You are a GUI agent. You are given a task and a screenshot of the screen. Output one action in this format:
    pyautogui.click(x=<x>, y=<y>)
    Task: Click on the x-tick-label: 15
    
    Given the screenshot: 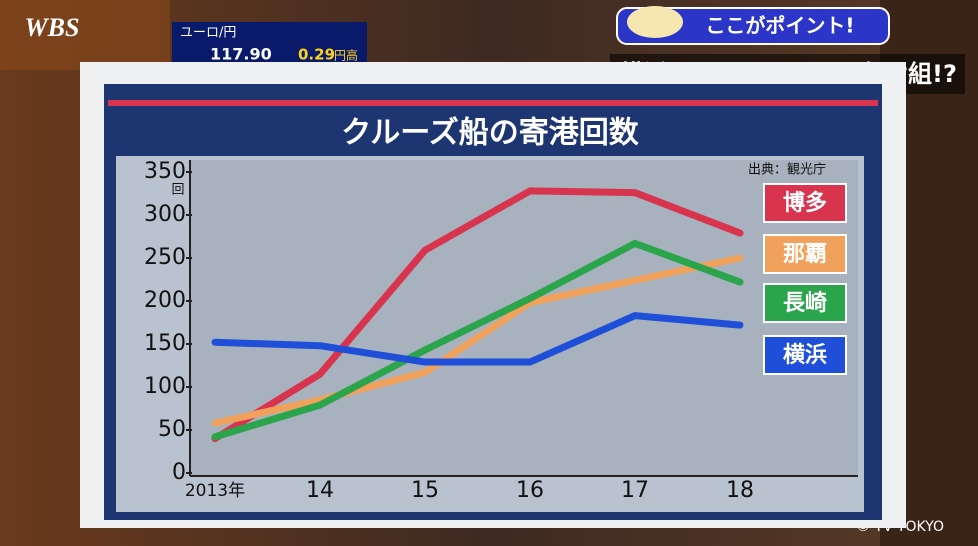 What is the action you would take?
    pyautogui.click(x=425, y=490)
    